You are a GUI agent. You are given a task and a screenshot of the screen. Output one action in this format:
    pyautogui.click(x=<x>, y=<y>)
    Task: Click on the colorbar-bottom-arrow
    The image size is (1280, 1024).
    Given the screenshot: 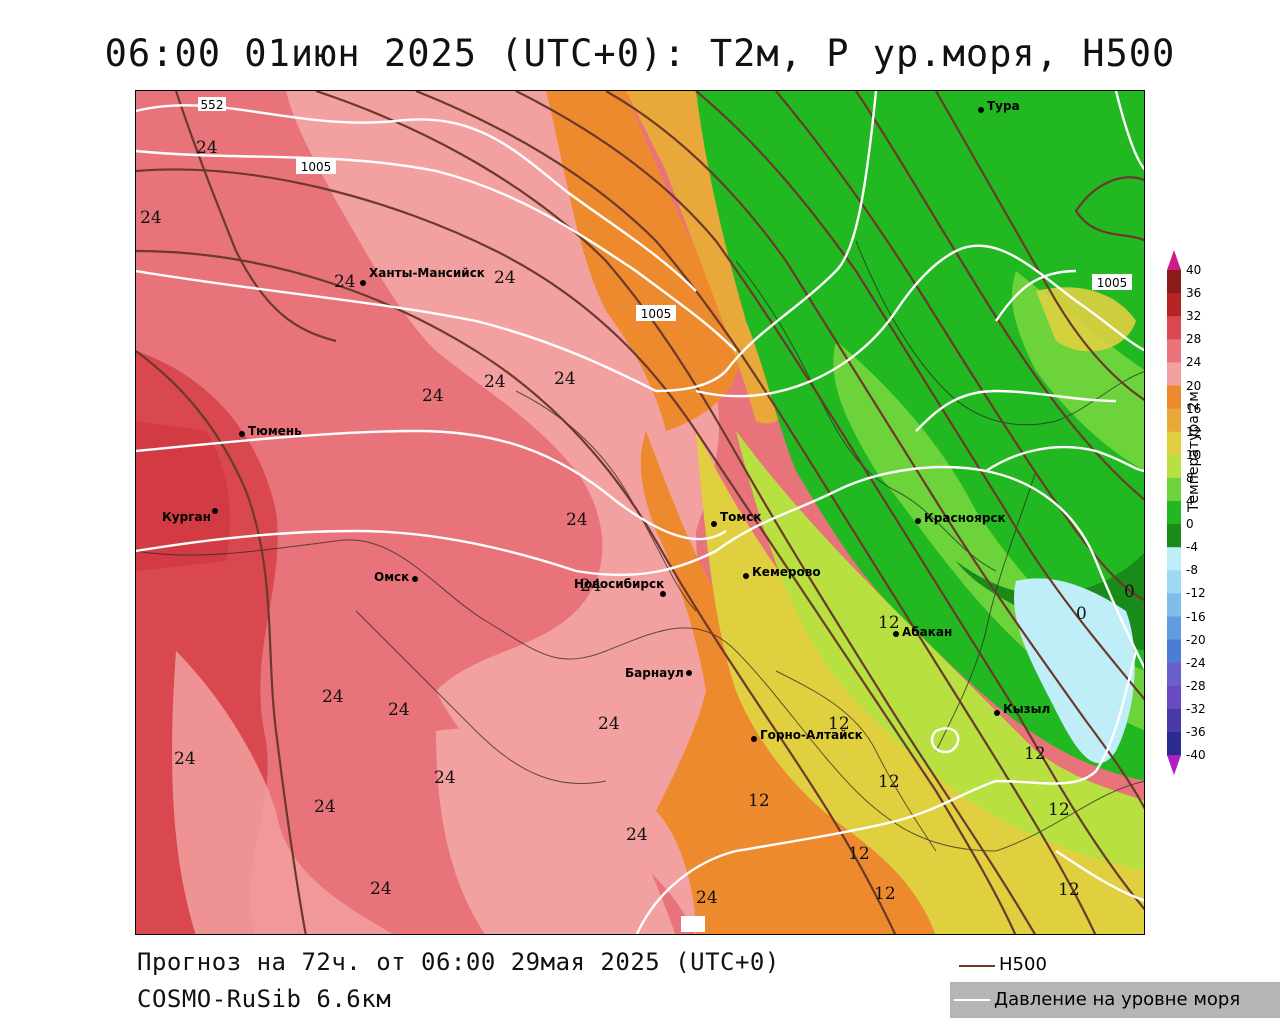 What is the action you would take?
    pyautogui.click(x=1174, y=765)
    